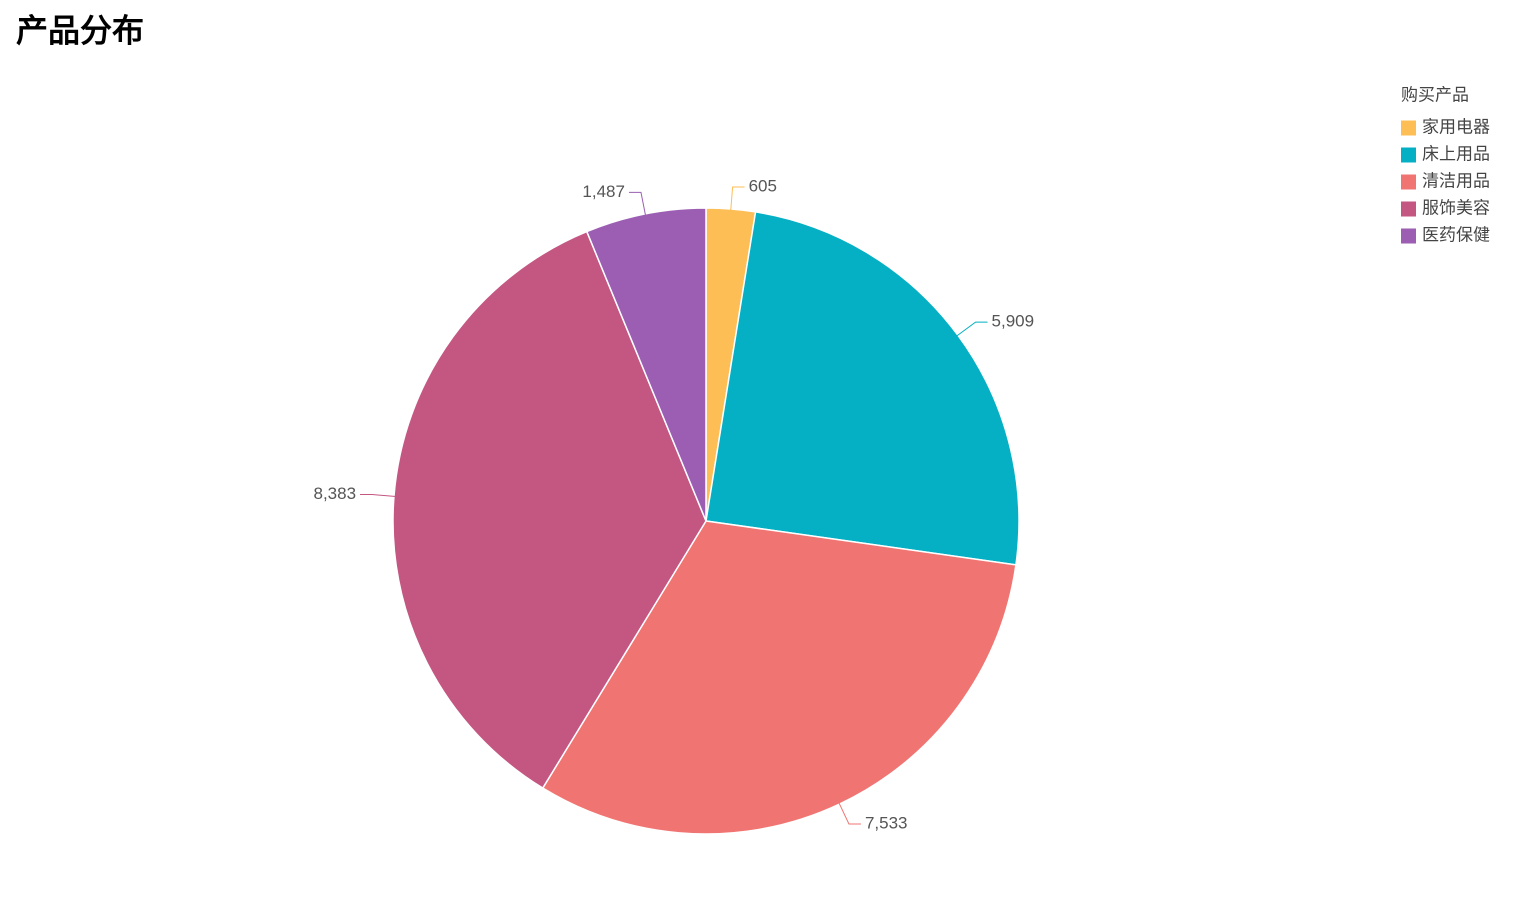  What do you see at coordinates (763, 186) in the screenshot?
I see `data-label: 605` at bounding box center [763, 186].